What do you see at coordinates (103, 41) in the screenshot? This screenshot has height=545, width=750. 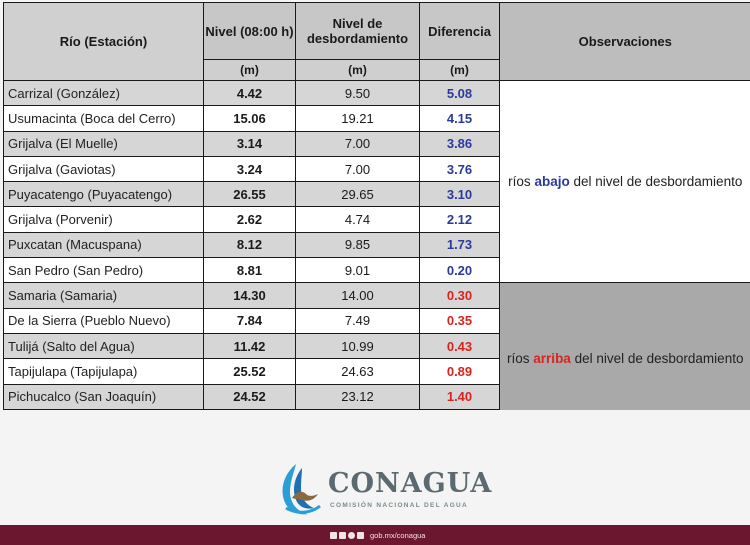 I see `header-rio: Río (Estación)` at bounding box center [103, 41].